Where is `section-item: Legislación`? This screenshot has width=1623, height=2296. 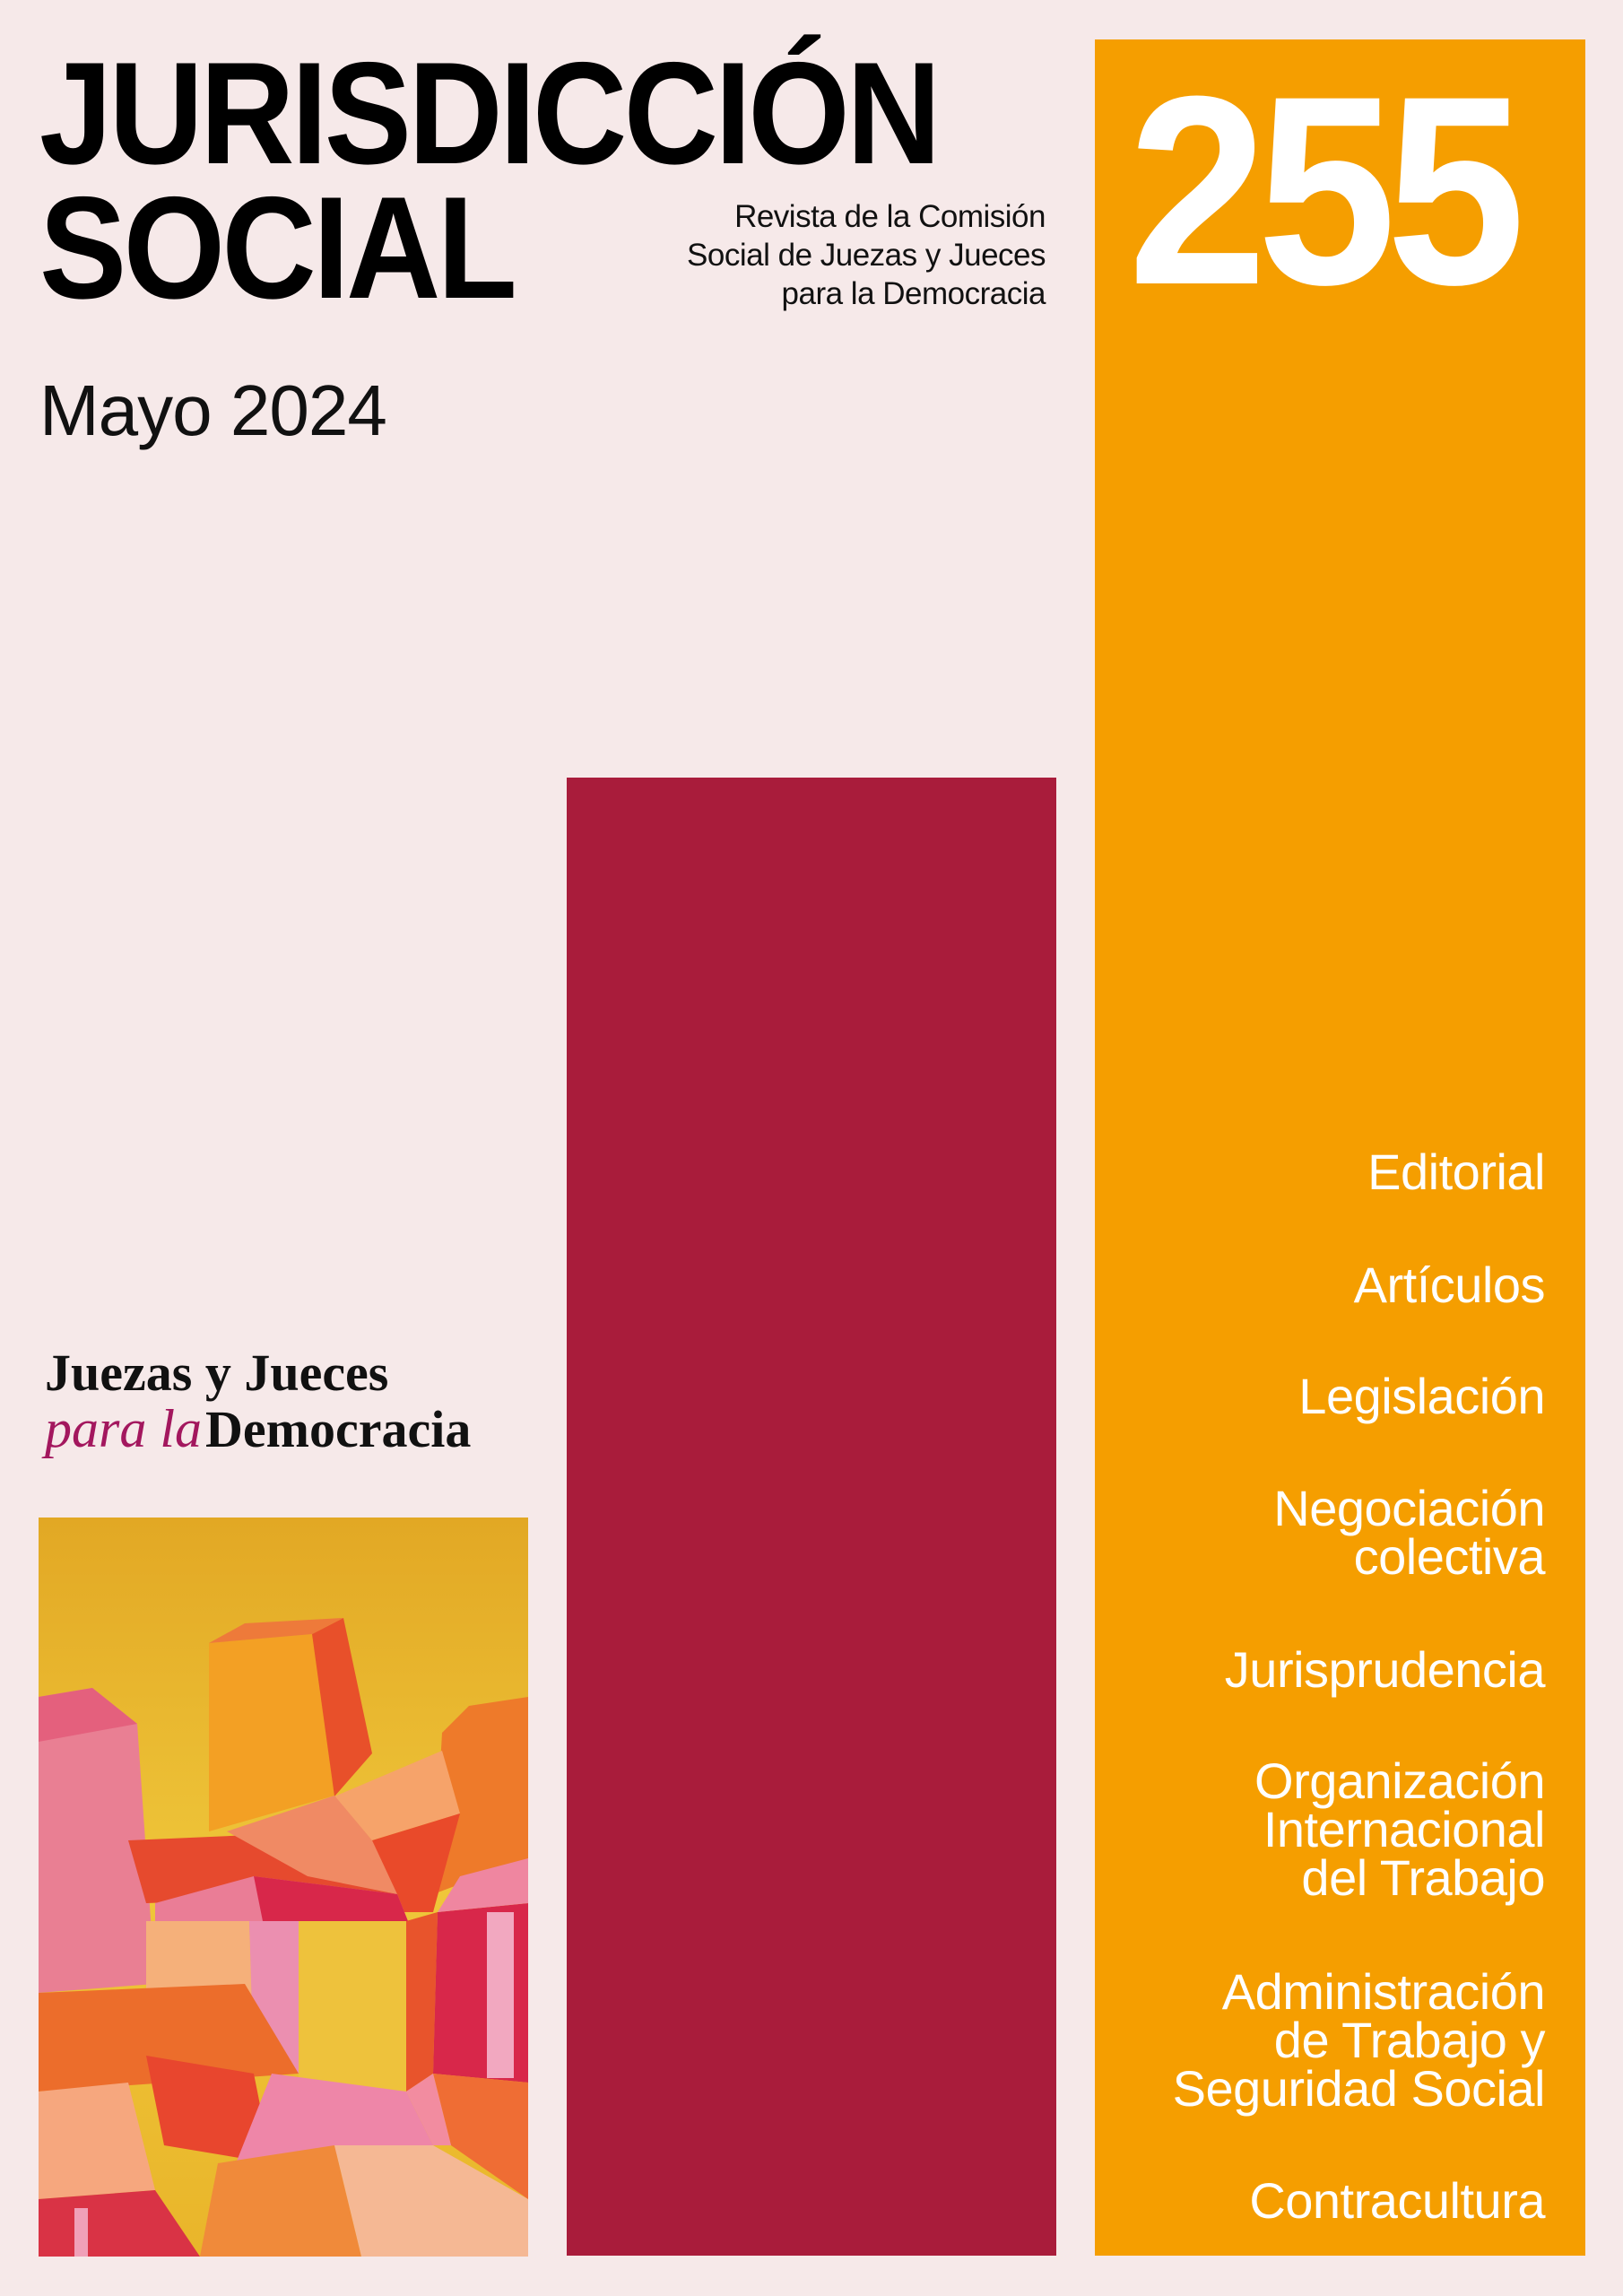 section-item: Legislación is located at coordinates (1421, 1396).